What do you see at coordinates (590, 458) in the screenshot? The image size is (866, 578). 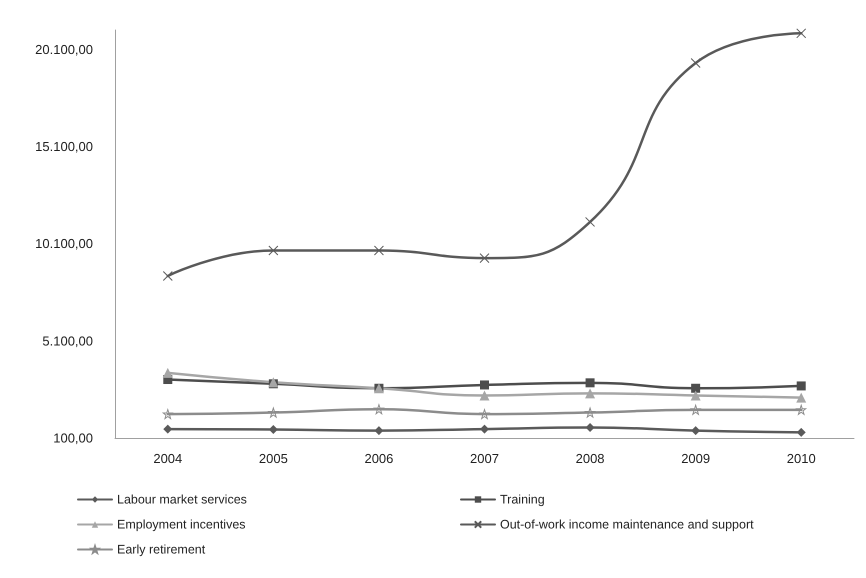 I see `x-tick-label: 2008` at bounding box center [590, 458].